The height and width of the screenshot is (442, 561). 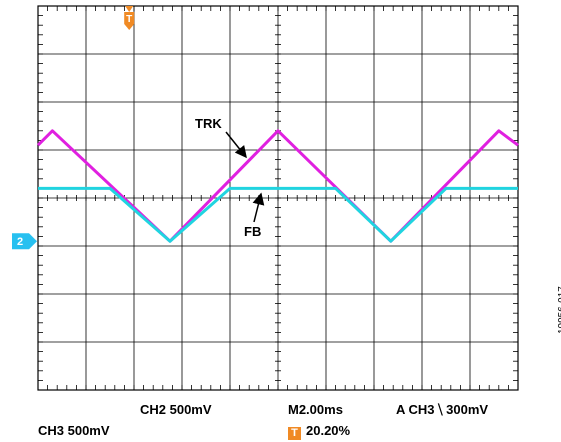 What do you see at coordinates (278, 214) in the screenshot?
I see `trace-fb` at bounding box center [278, 214].